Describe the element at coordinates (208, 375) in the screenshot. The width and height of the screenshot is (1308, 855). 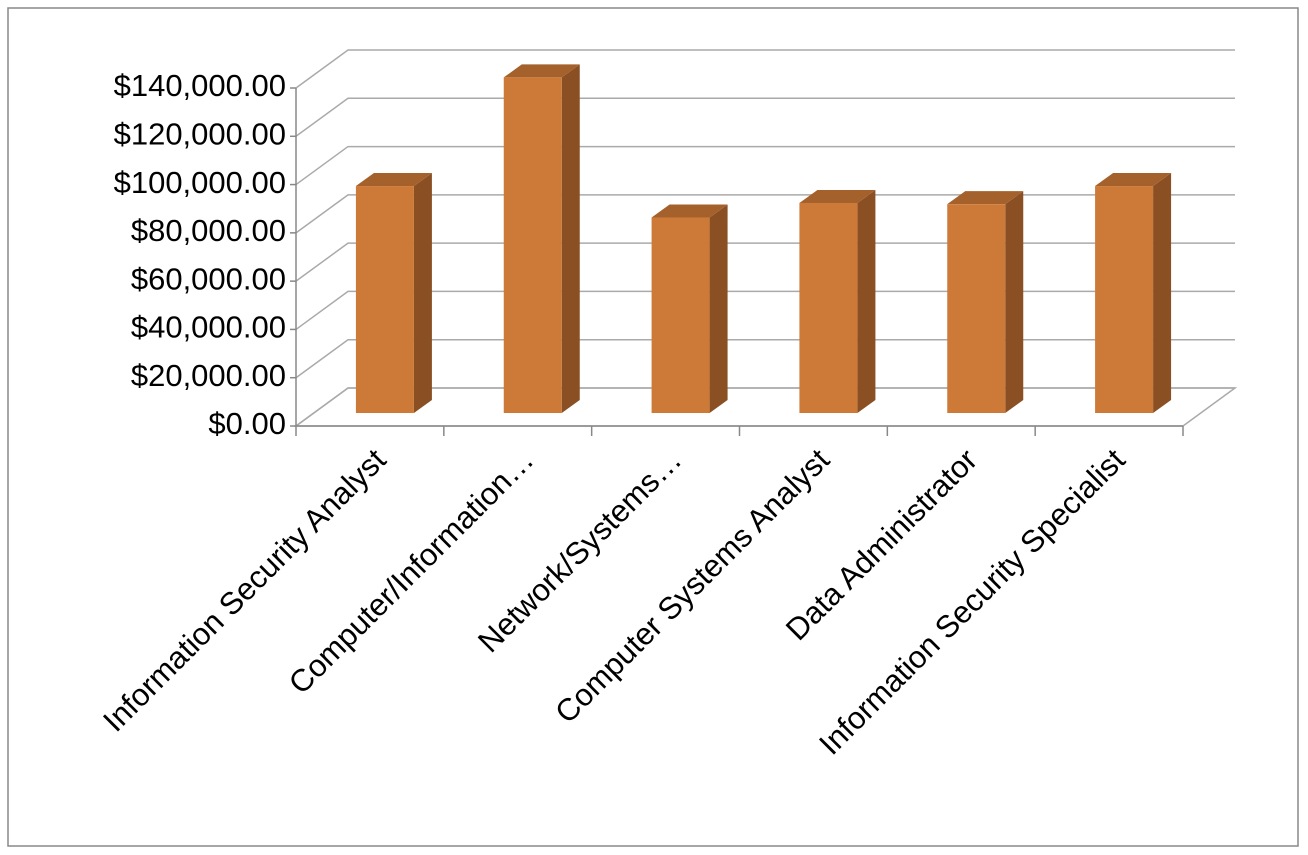
I see `y-tick-label: $20,000.00` at that location.